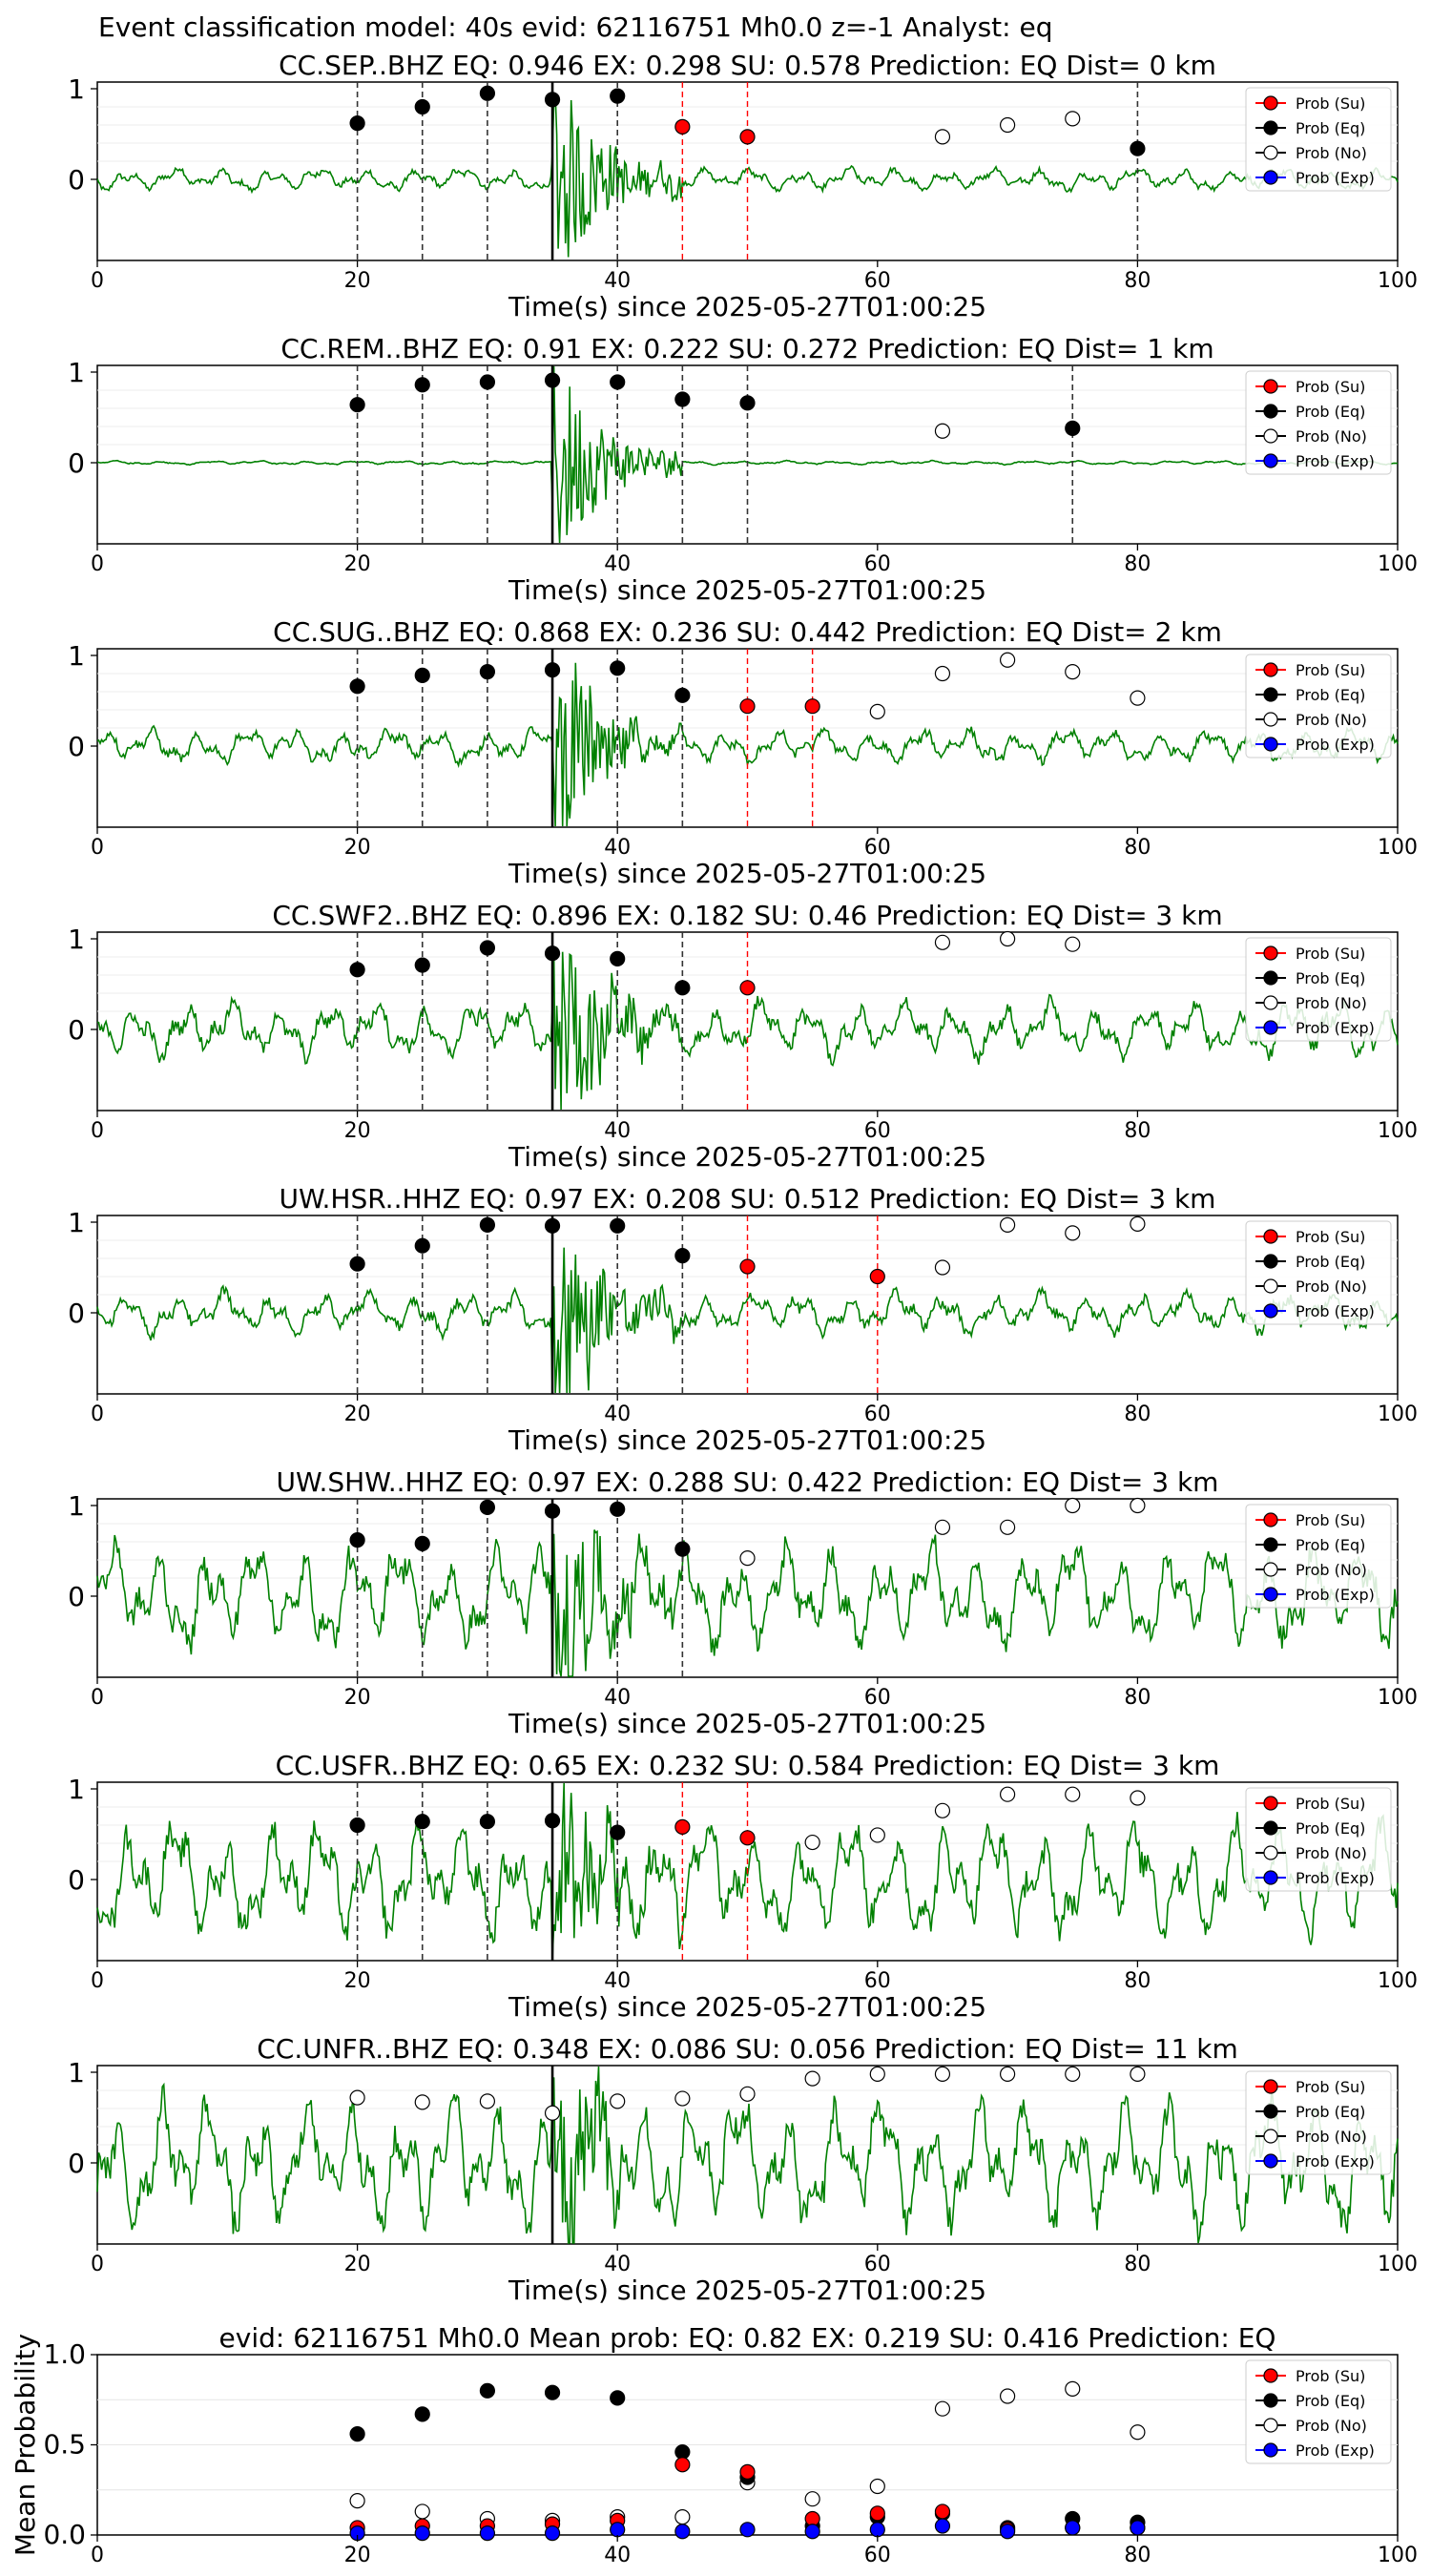 The image size is (1431, 2576). Describe the element at coordinates (1331, 1287) in the screenshot. I see `legend-label: Prob (No)` at that location.